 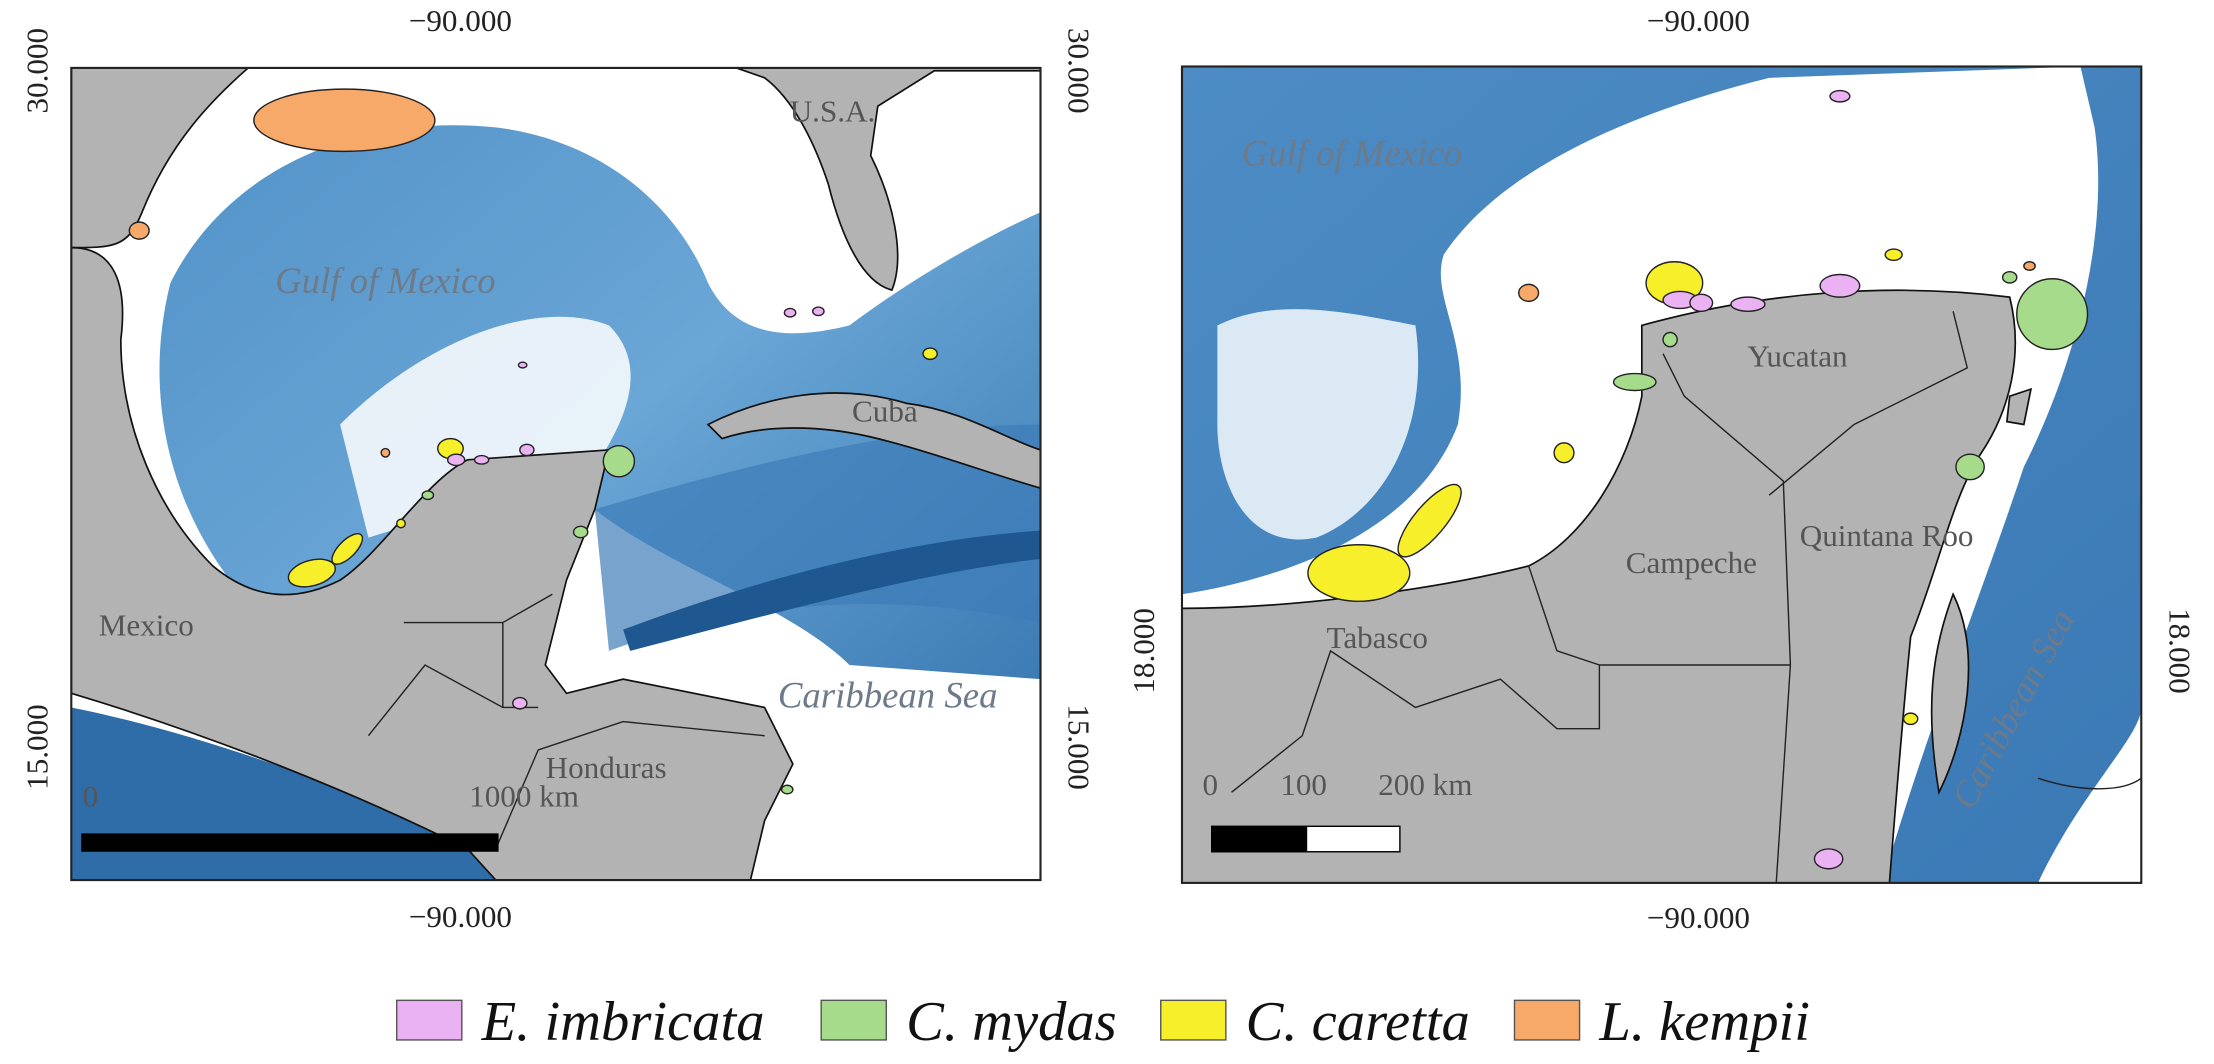 I want to click on coast, so click(x=2089, y=783).